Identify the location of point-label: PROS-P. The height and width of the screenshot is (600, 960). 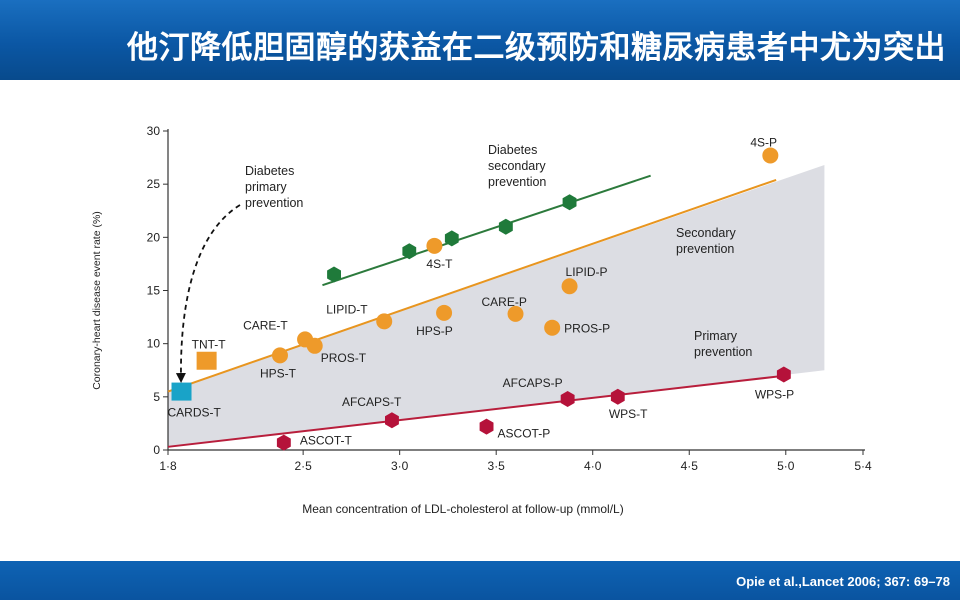
(587, 329).